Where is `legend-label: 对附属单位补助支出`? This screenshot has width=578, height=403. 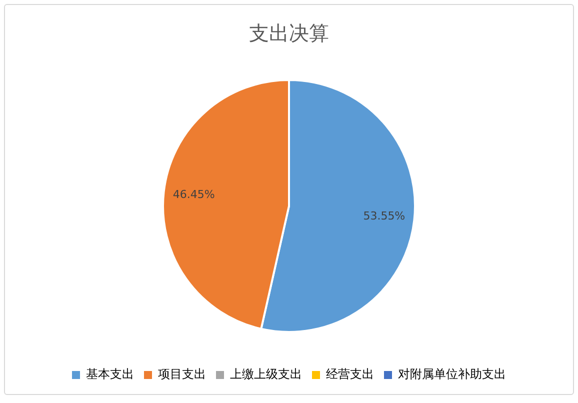 legend-label: 对附属单位补助支出 is located at coordinates (452, 374).